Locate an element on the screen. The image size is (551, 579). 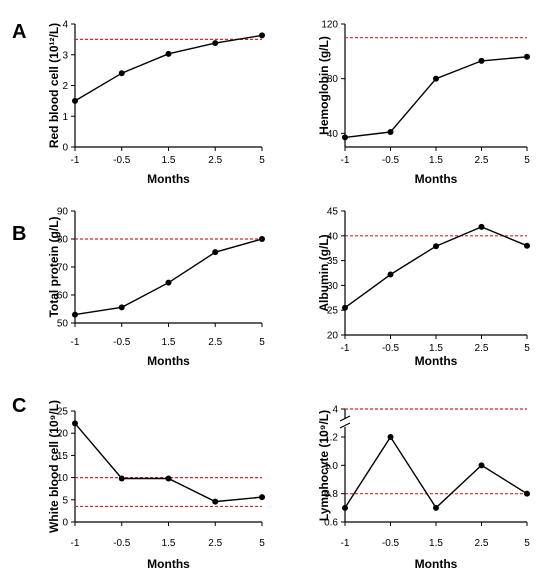
panel-letter-a: A is located at coordinates (19, 32).